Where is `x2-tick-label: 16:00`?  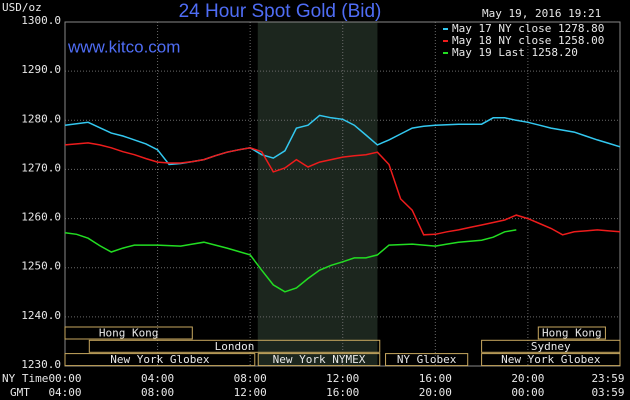
x2-tick-label: 16:00 is located at coordinates (342, 392).